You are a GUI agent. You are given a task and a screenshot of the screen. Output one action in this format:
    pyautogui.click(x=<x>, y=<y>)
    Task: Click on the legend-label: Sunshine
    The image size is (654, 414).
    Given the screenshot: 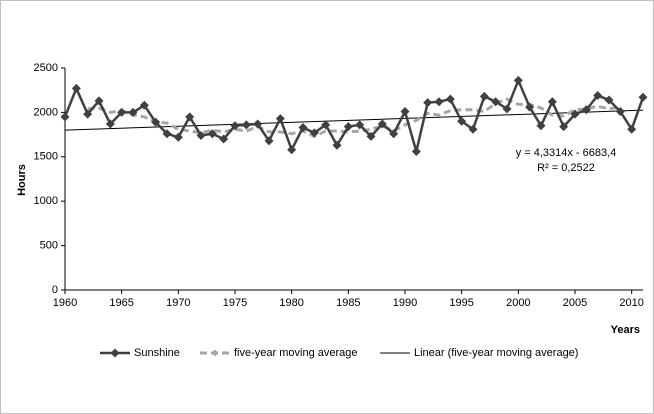 What is the action you would take?
    pyautogui.click(x=157, y=353)
    